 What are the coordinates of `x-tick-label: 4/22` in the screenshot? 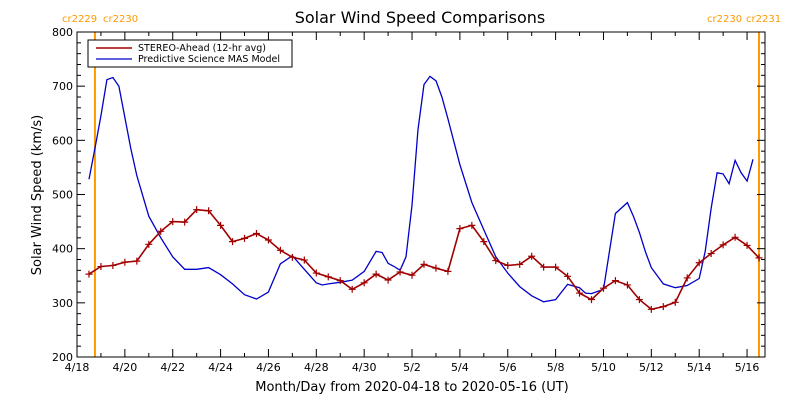 It's located at (172, 367).